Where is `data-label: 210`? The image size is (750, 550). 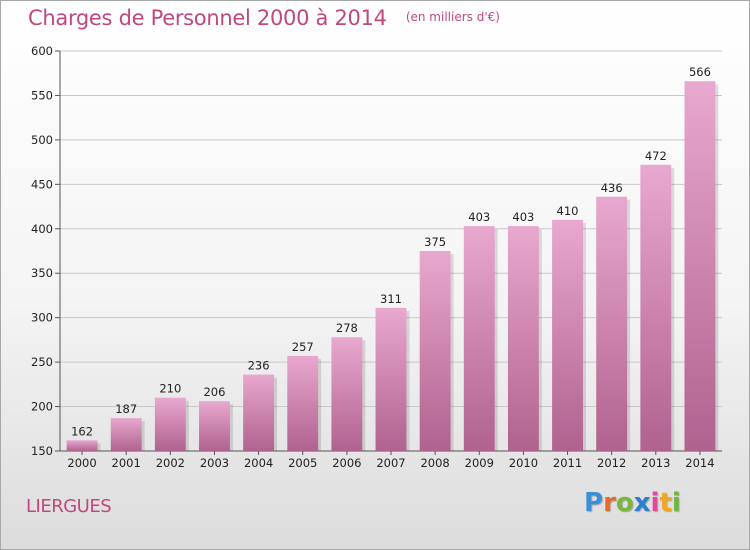
data-label: 210 is located at coordinates (170, 389).